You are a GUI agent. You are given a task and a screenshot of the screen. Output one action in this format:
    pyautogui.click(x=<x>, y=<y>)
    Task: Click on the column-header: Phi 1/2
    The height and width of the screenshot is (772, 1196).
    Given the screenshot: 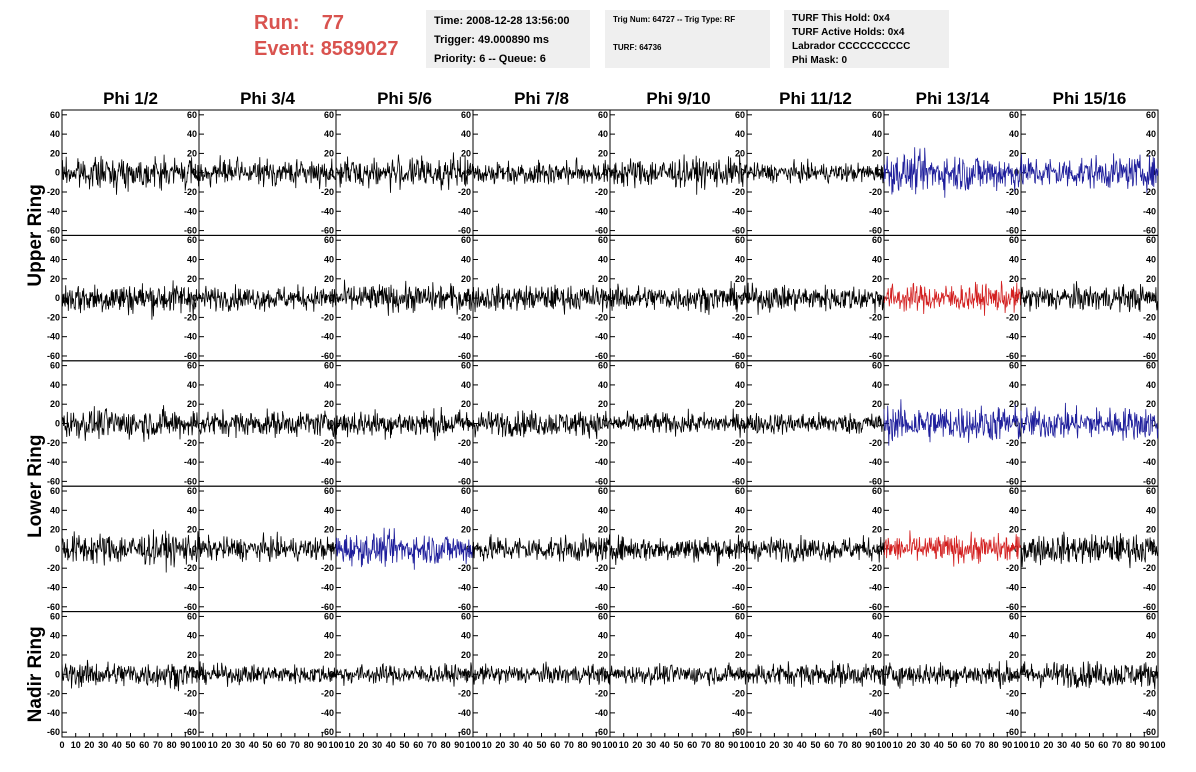 What is the action you would take?
    pyautogui.click(x=130, y=98)
    